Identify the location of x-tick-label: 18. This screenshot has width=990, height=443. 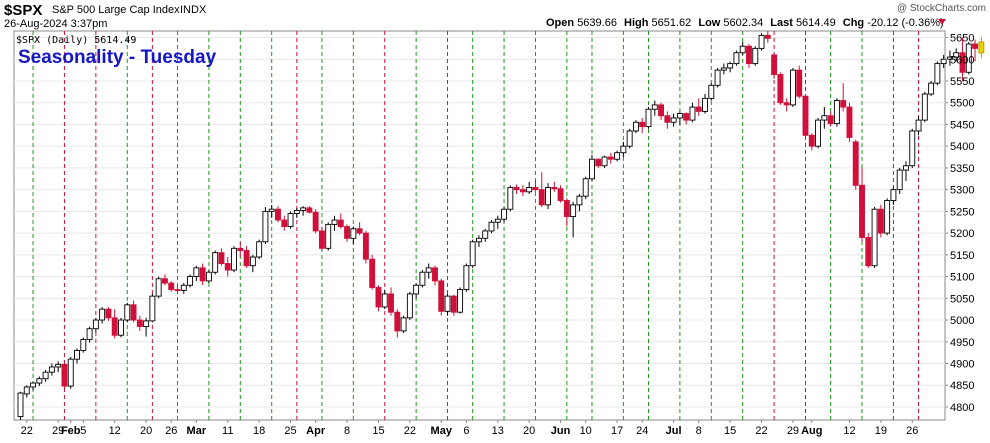
(259, 431).